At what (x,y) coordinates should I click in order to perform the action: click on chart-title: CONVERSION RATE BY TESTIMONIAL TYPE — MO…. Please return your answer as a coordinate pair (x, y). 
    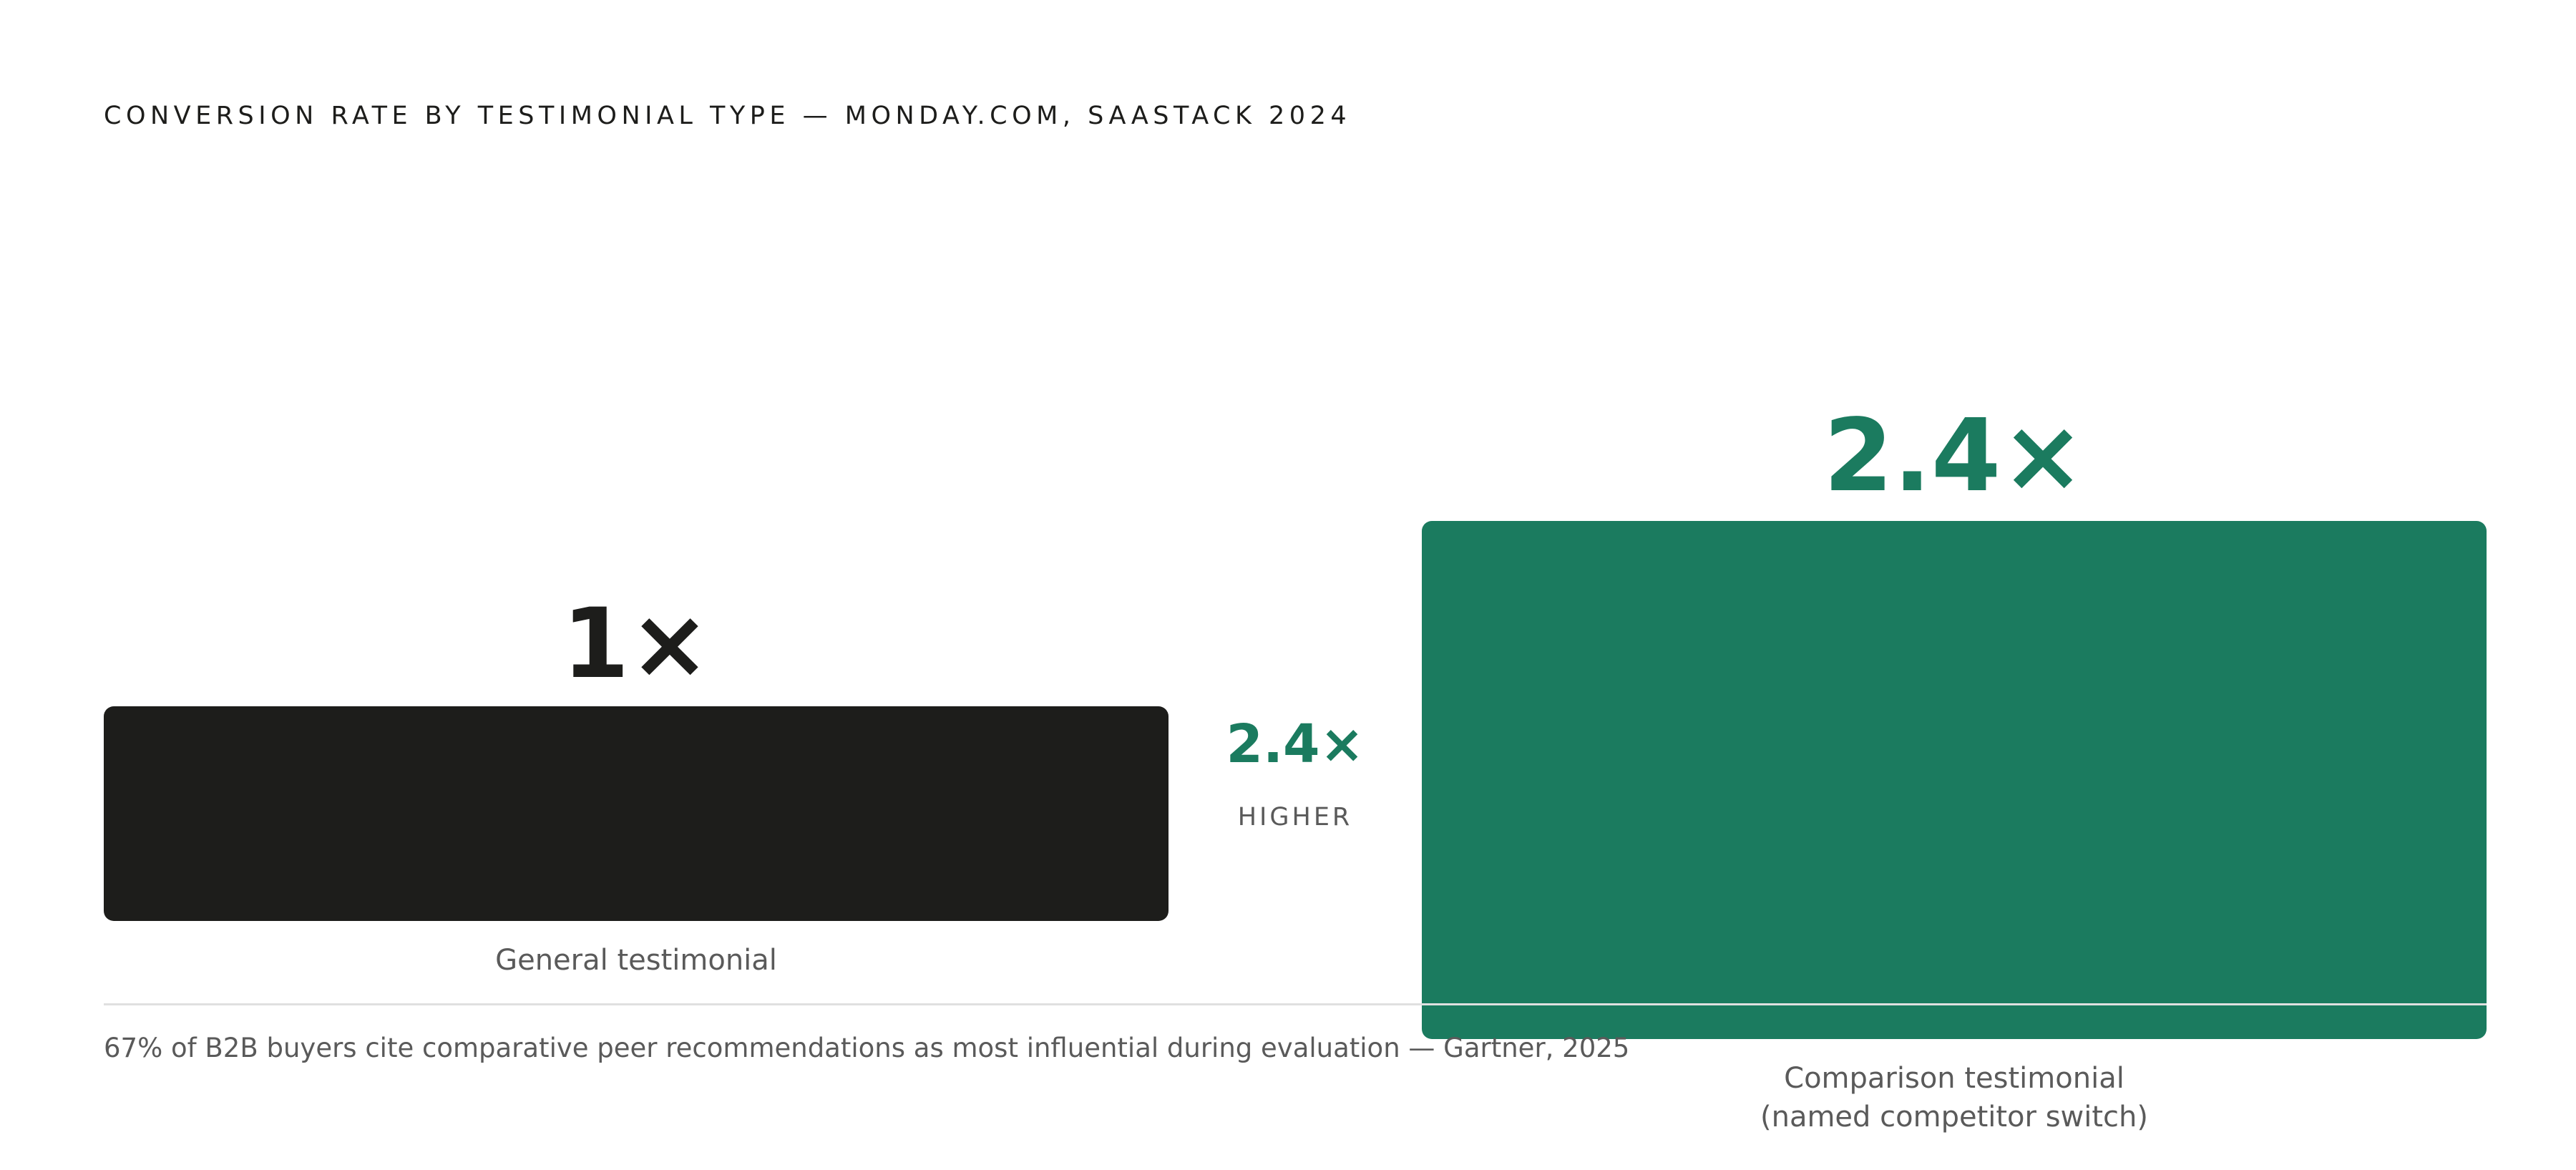
    Looking at the image, I should click on (728, 116).